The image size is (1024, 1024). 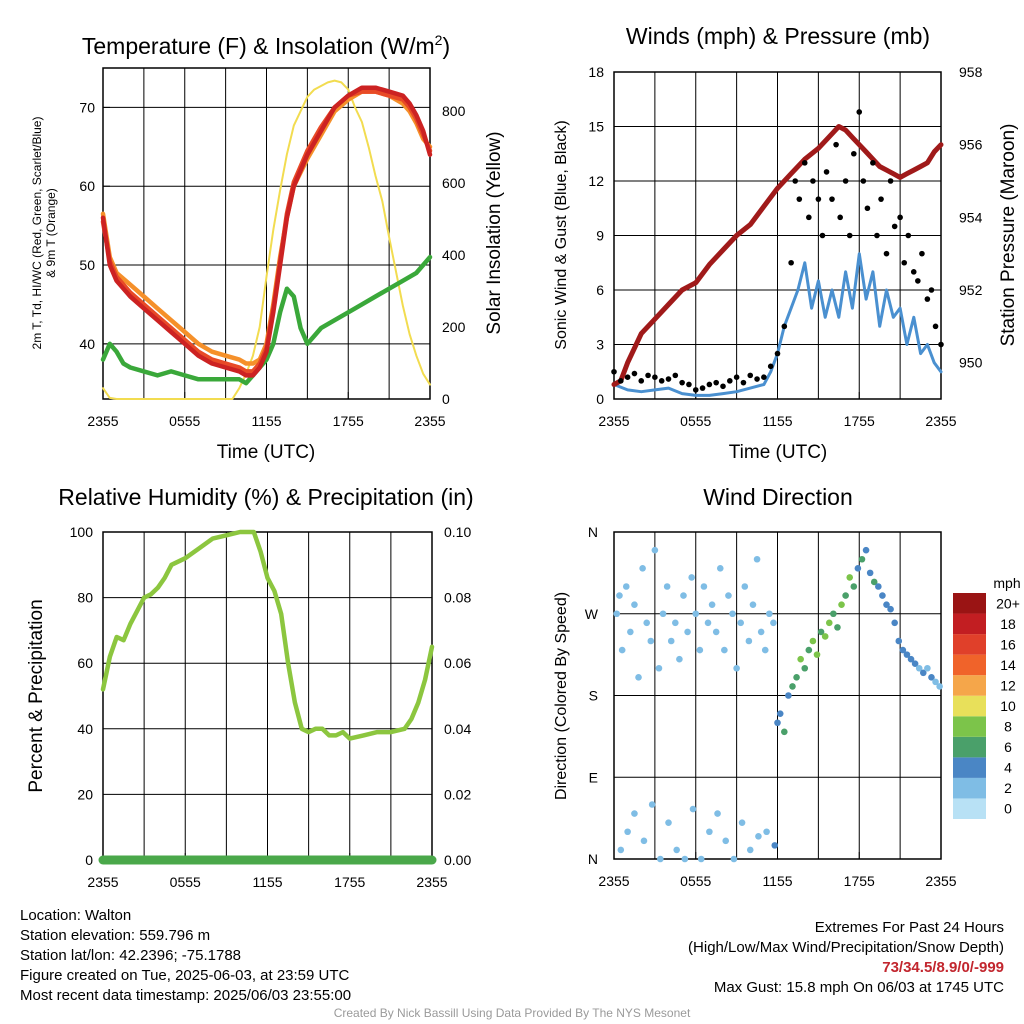 What do you see at coordinates (596, 127) in the screenshot?
I see `p2-ytick-left: 15` at bounding box center [596, 127].